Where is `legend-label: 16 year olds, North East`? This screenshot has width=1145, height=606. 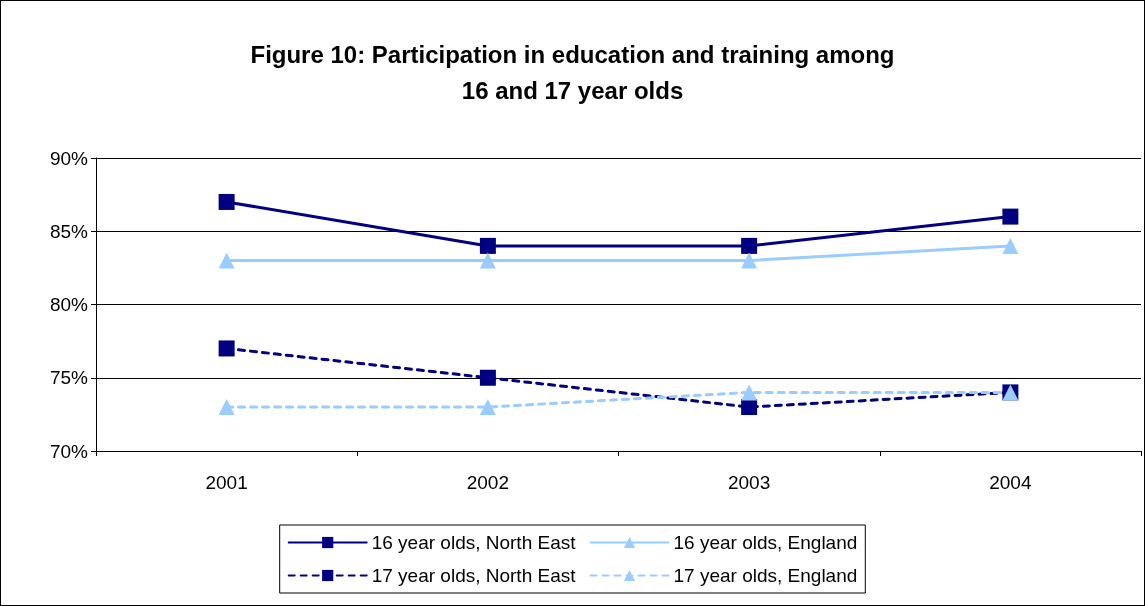
legend-label: 16 year olds, North East is located at coordinates (474, 542).